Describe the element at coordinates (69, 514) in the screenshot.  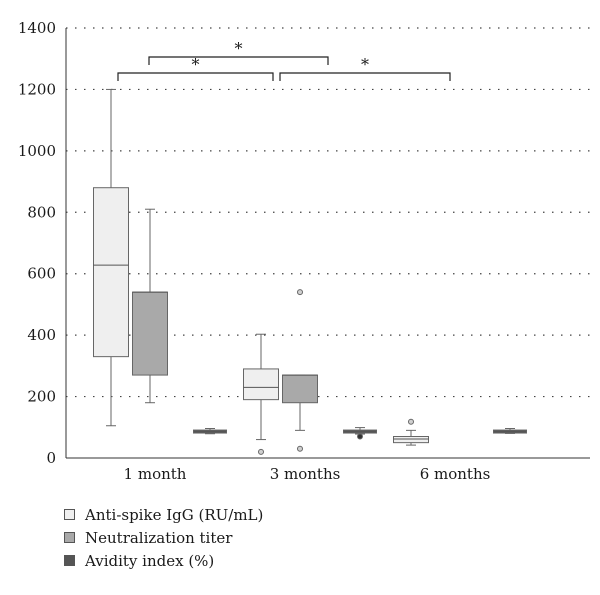
I see `legend-swatch-igg` at that location.